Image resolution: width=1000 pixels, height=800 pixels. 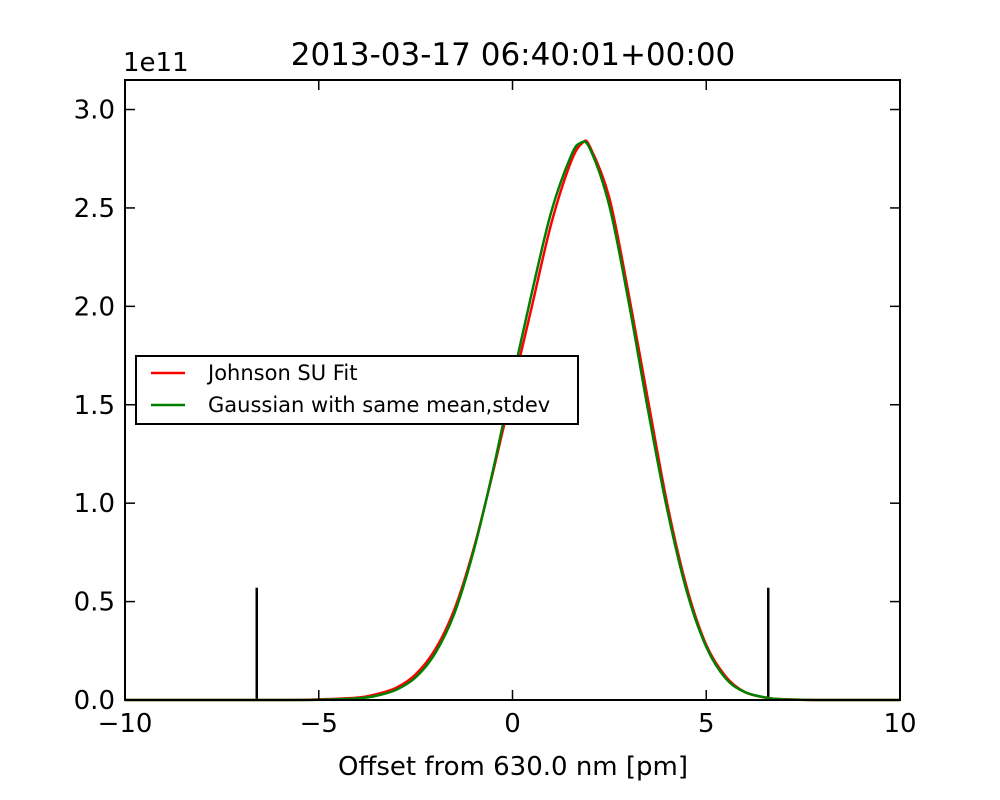 I want to click on legend-label-gaussian: Gaussian with same mean,stdev, so click(x=379, y=405).